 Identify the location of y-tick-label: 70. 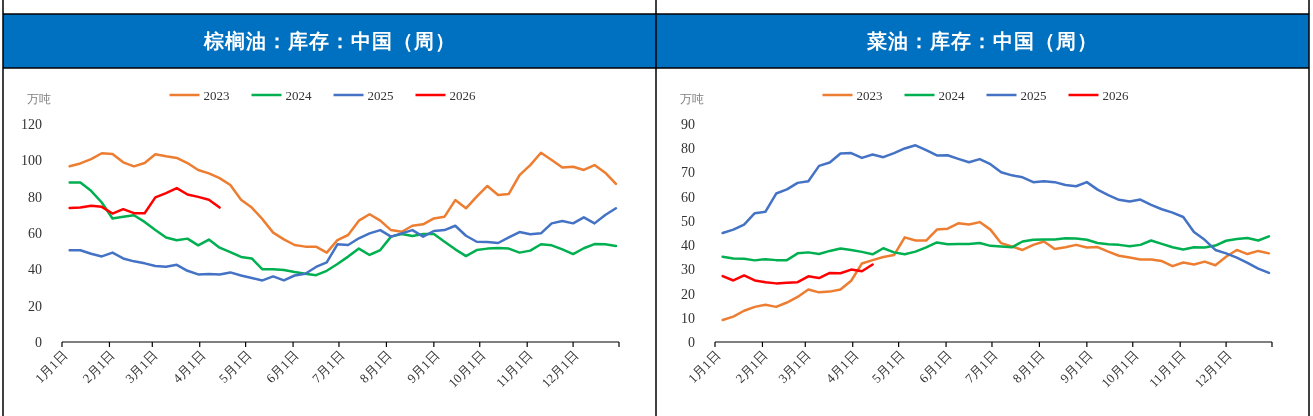
(688, 173).